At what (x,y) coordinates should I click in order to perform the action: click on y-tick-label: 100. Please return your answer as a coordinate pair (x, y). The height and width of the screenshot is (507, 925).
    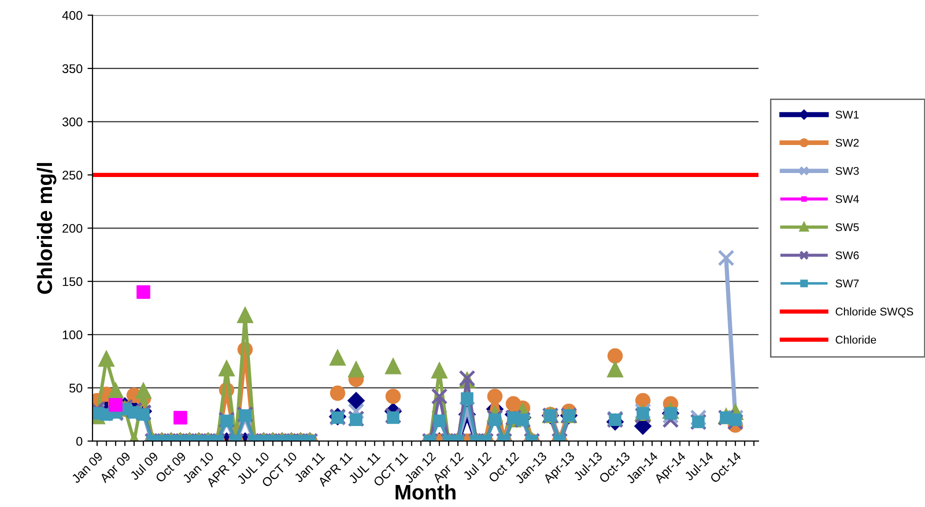
    Looking at the image, I should click on (72, 335).